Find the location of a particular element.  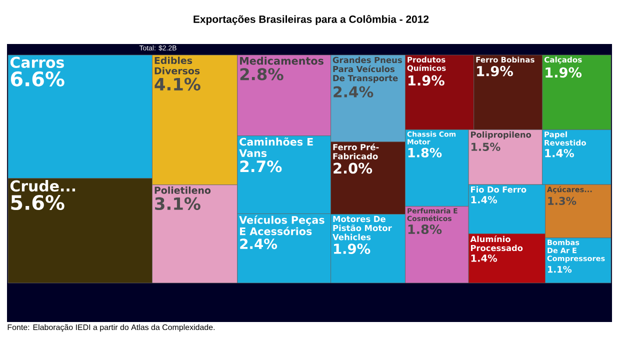

data-label: 2.7% is located at coordinates (261, 166).